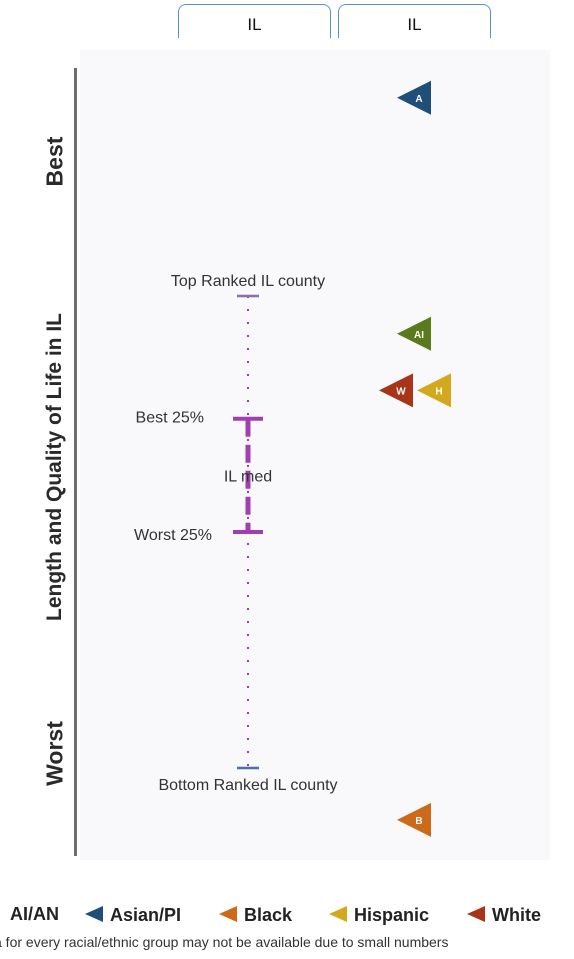 This screenshot has width=574, height=959. Describe the element at coordinates (75, 462) in the screenshot. I see `y-axis-rule` at that location.